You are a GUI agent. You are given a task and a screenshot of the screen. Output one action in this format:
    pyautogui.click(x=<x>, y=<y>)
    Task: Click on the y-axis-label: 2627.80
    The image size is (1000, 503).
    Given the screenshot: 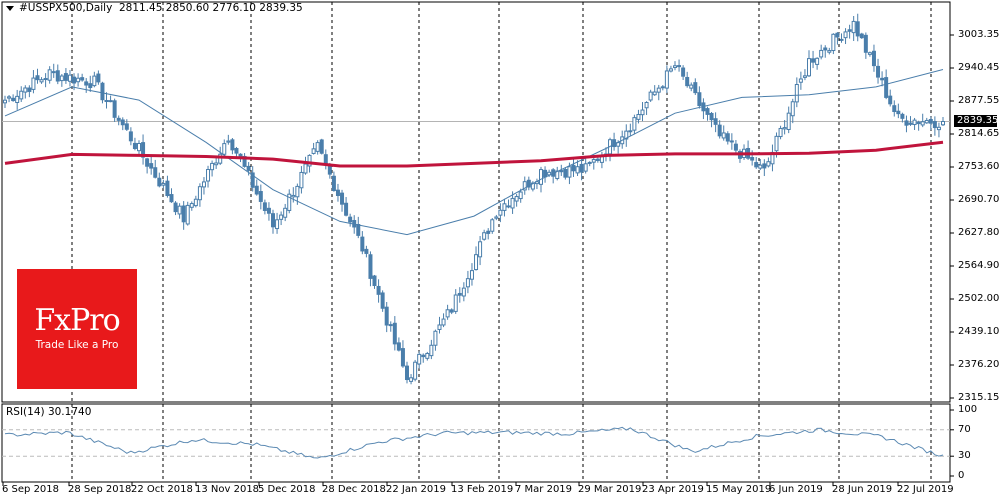 What is the action you would take?
    pyautogui.click(x=979, y=232)
    